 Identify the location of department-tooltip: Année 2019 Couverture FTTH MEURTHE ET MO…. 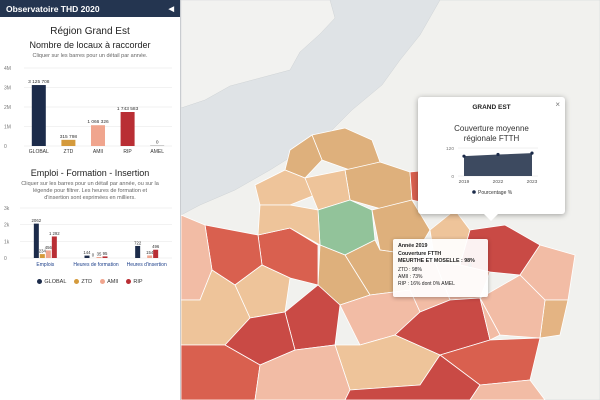
(440, 268).